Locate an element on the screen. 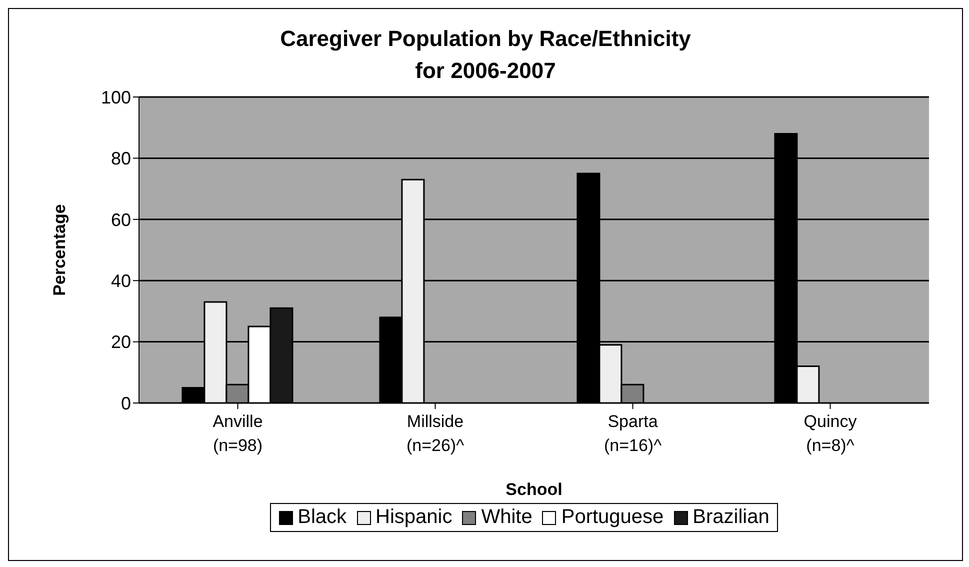 The image size is (969, 567). legend-label: Hispanic is located at coordinates (414, 517).